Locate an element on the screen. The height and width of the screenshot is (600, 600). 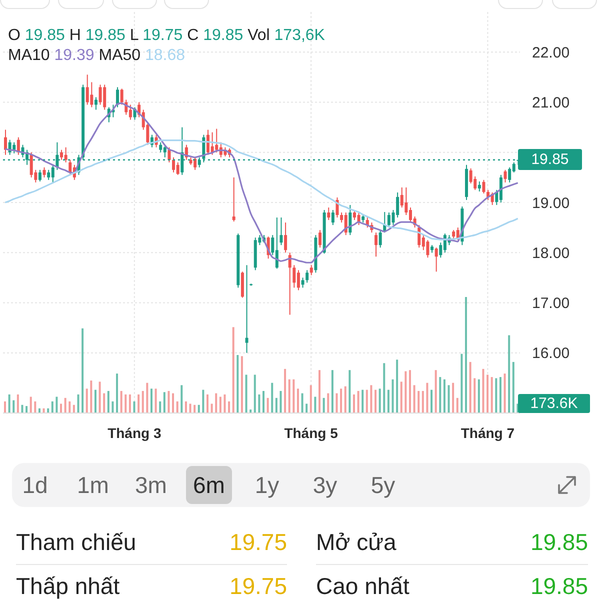
y-tick-label: 21.00 is located at coordinates (551, 103).